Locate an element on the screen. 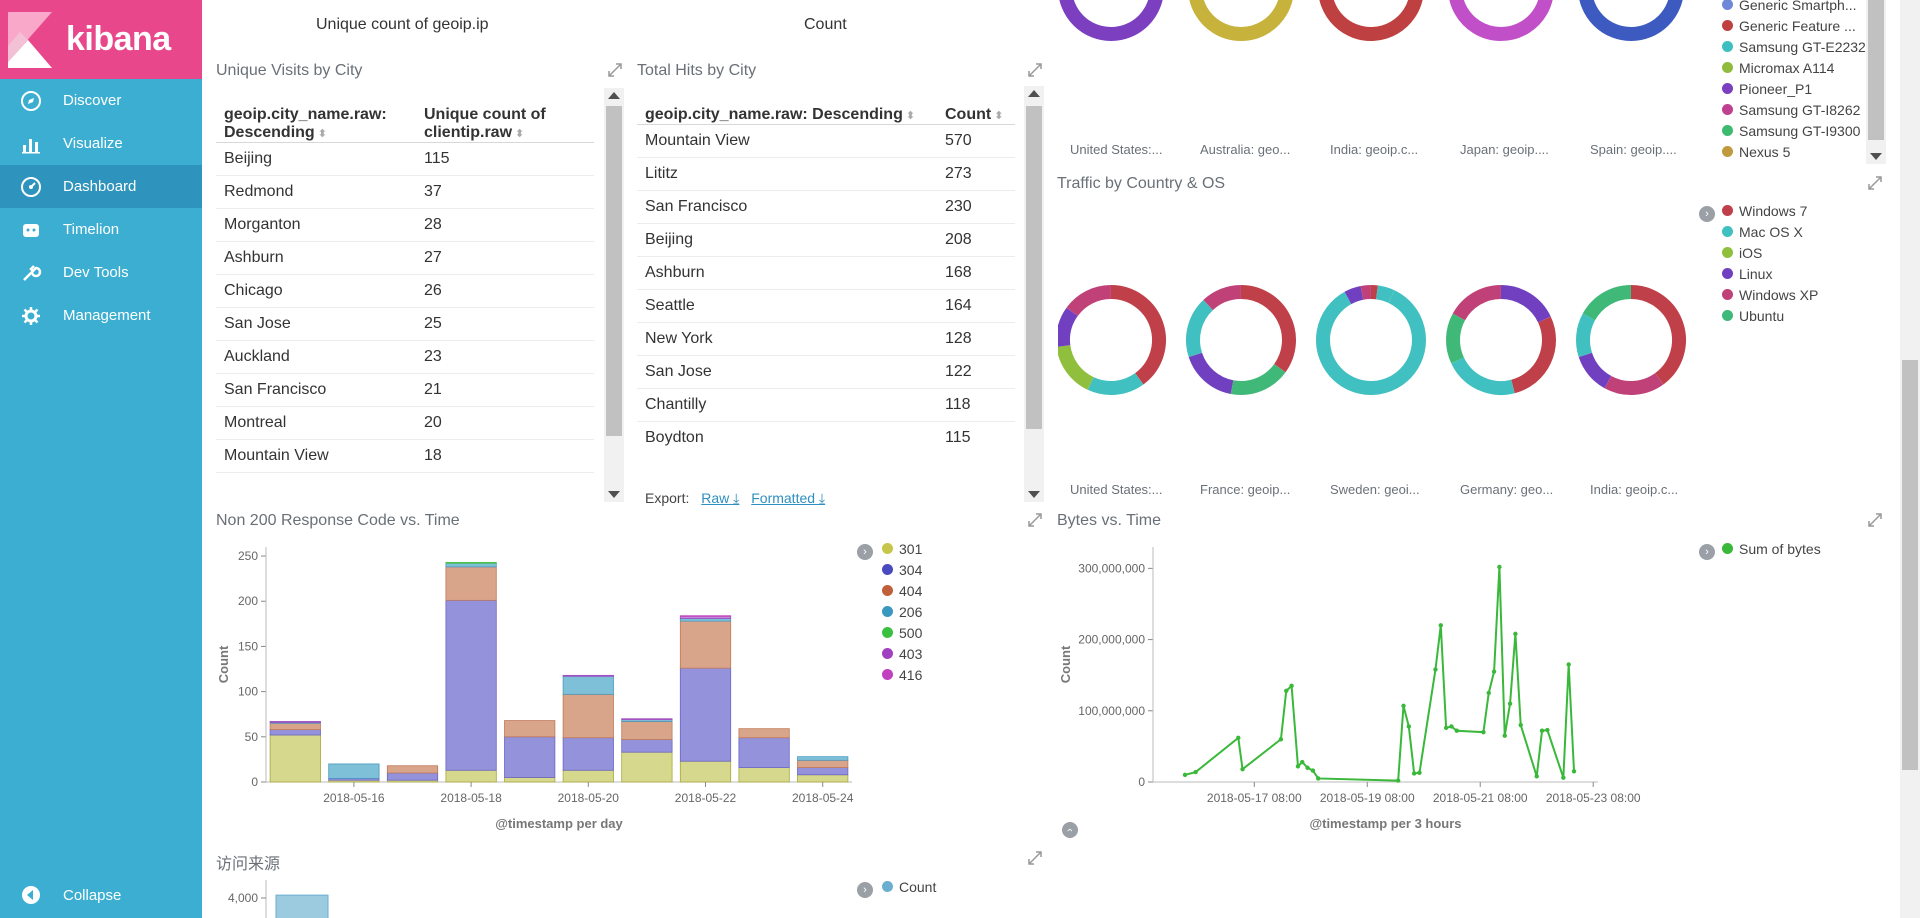 The width and height of the screenshot is (1920, 918). legend-item: 404 is located at coordinates (902, 590).